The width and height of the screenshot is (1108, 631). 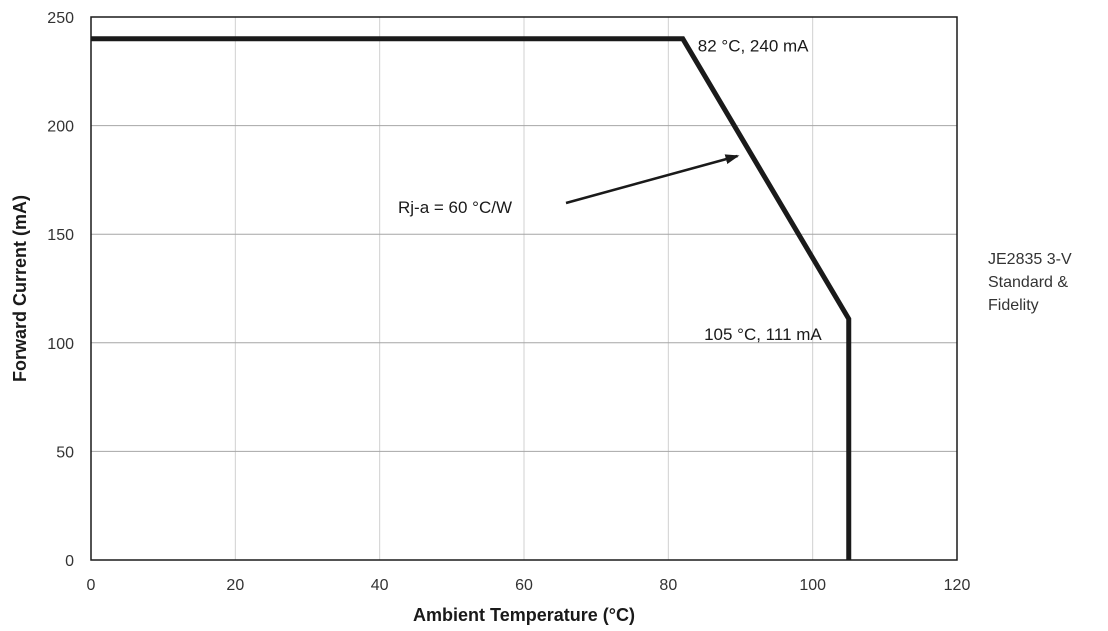 I want to click on x-tick-label: 40, so click(x=380, y=585).